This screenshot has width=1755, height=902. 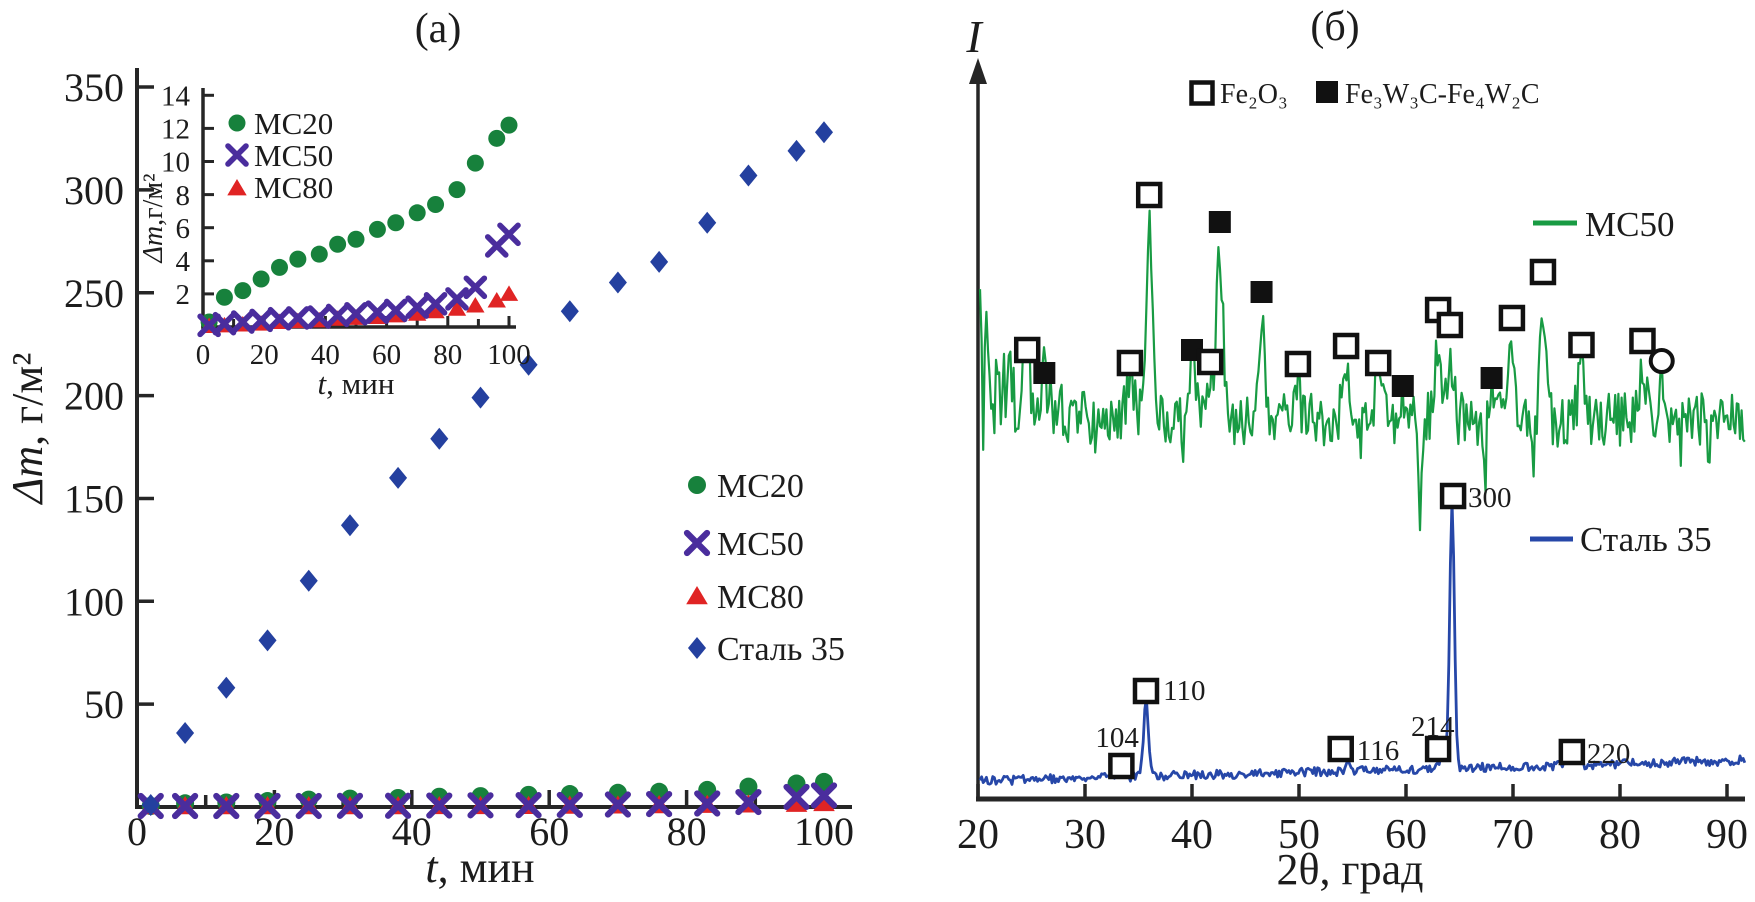 I want to click on panel-a-y-axis-label-italic: Δm, so click(x=27, y=476).